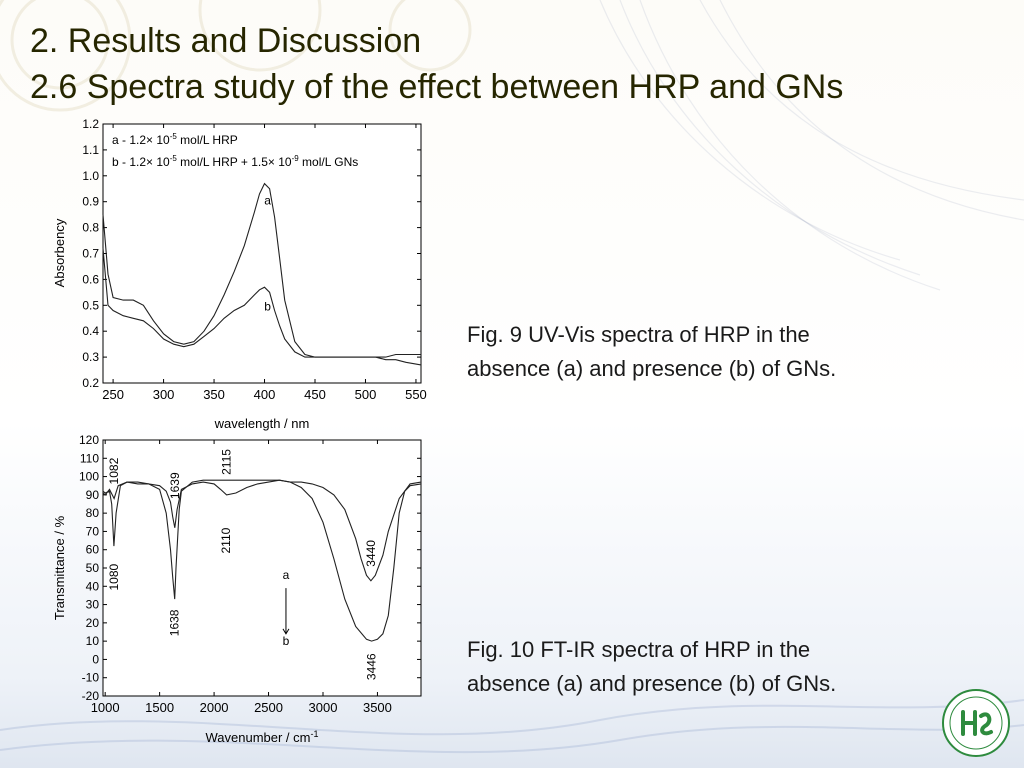 This screenshot has width=1024, height=768. Describe the element at coordinates (371, 553) in the screenshot. I see `annotation-label: 3440` at that location.